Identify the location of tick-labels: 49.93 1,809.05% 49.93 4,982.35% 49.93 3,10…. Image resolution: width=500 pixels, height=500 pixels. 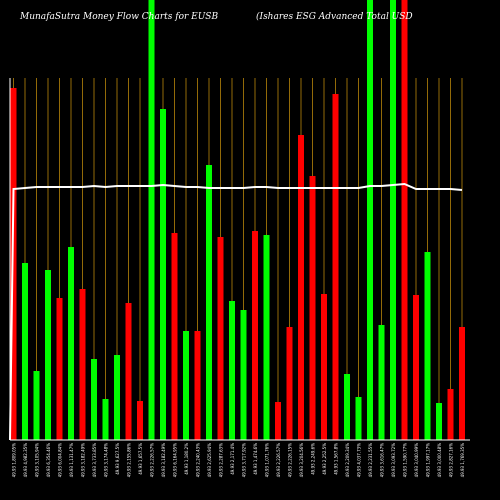
(239, 460).